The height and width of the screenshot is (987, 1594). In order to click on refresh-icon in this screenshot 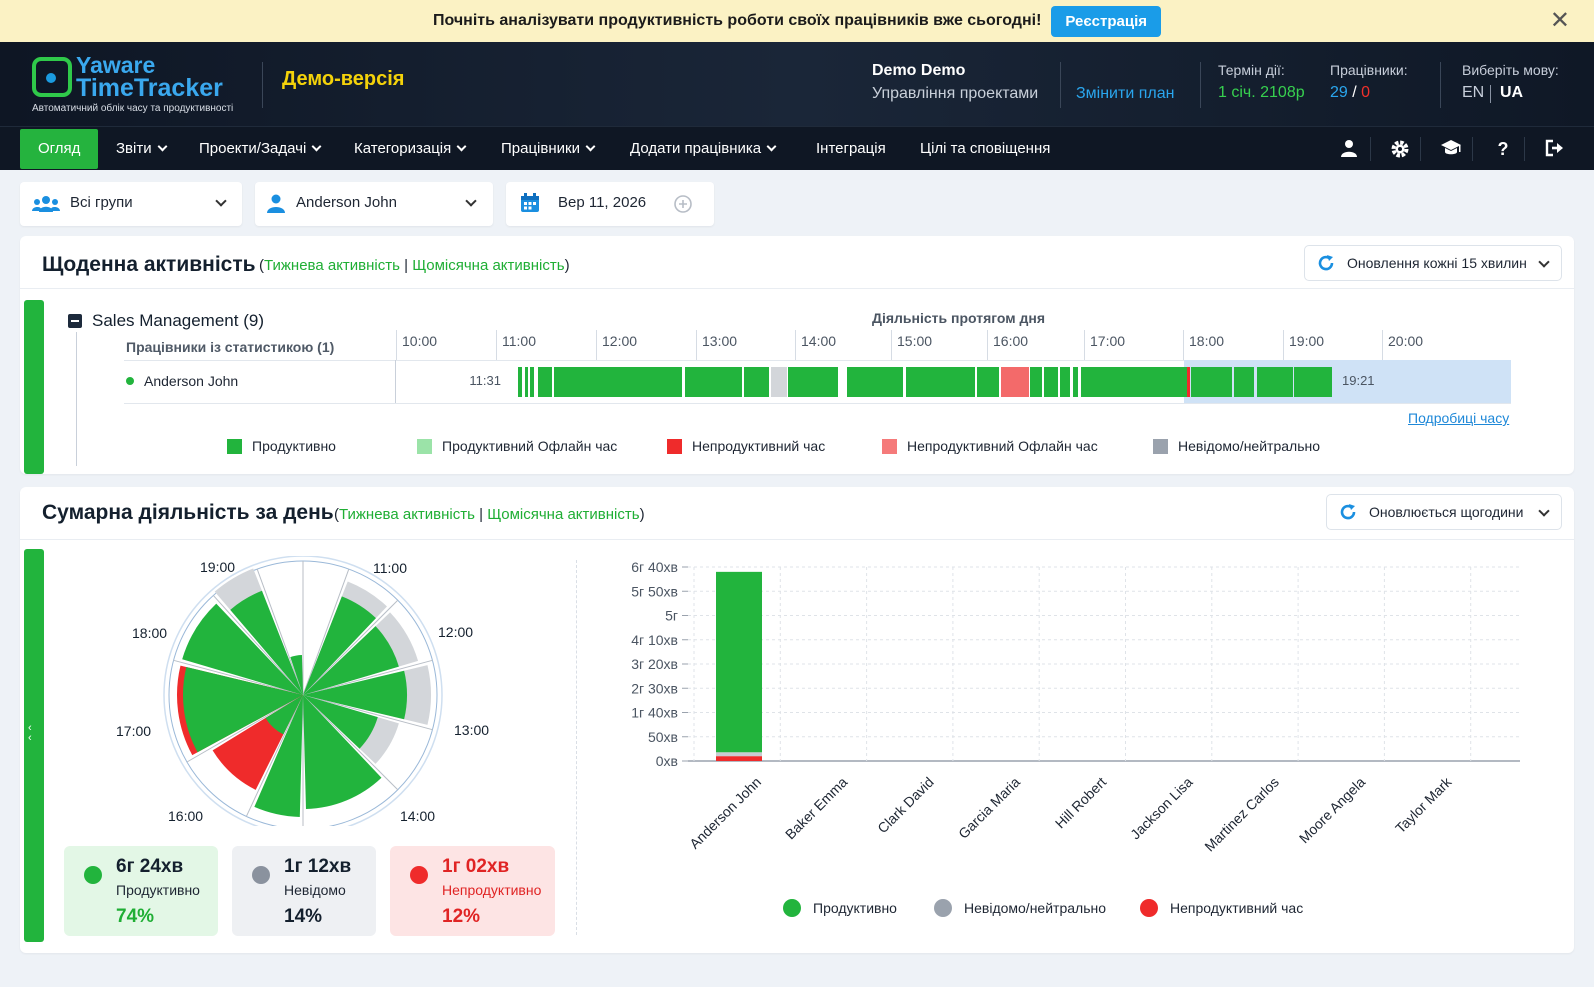, I will do `click(1348, 512)`.